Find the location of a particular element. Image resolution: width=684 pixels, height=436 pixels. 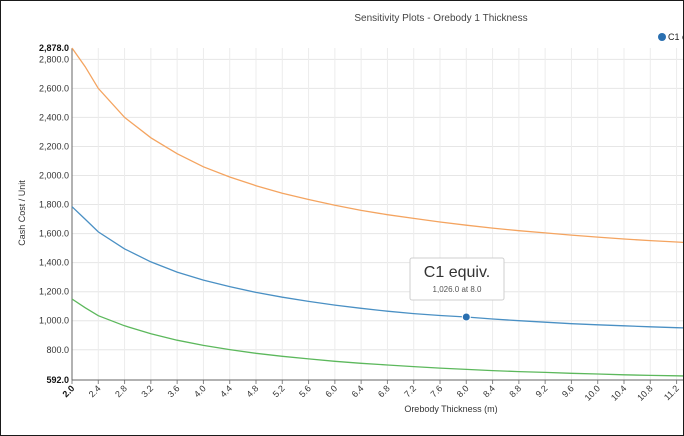

x-tick-label: 8.8 is located at coordinates (515, 391).